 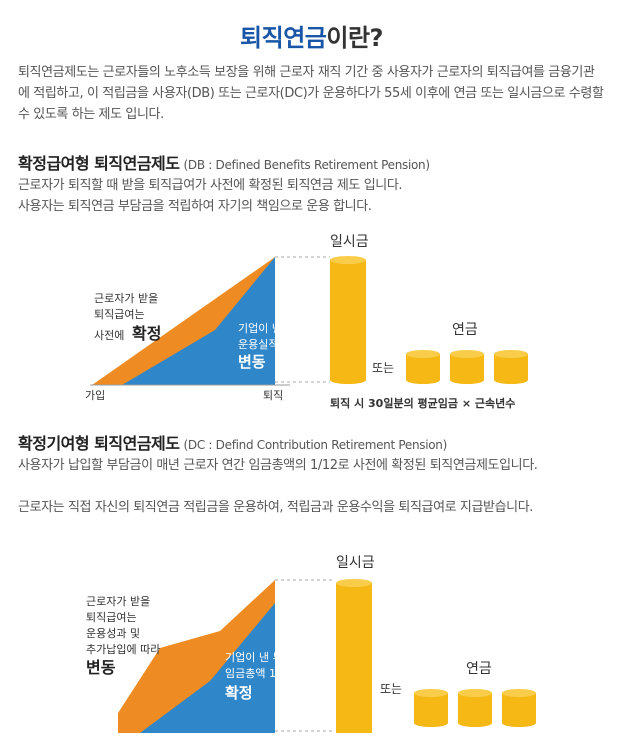 I want to click on page-title-rest: 이란?, so click(x=354, y=38).